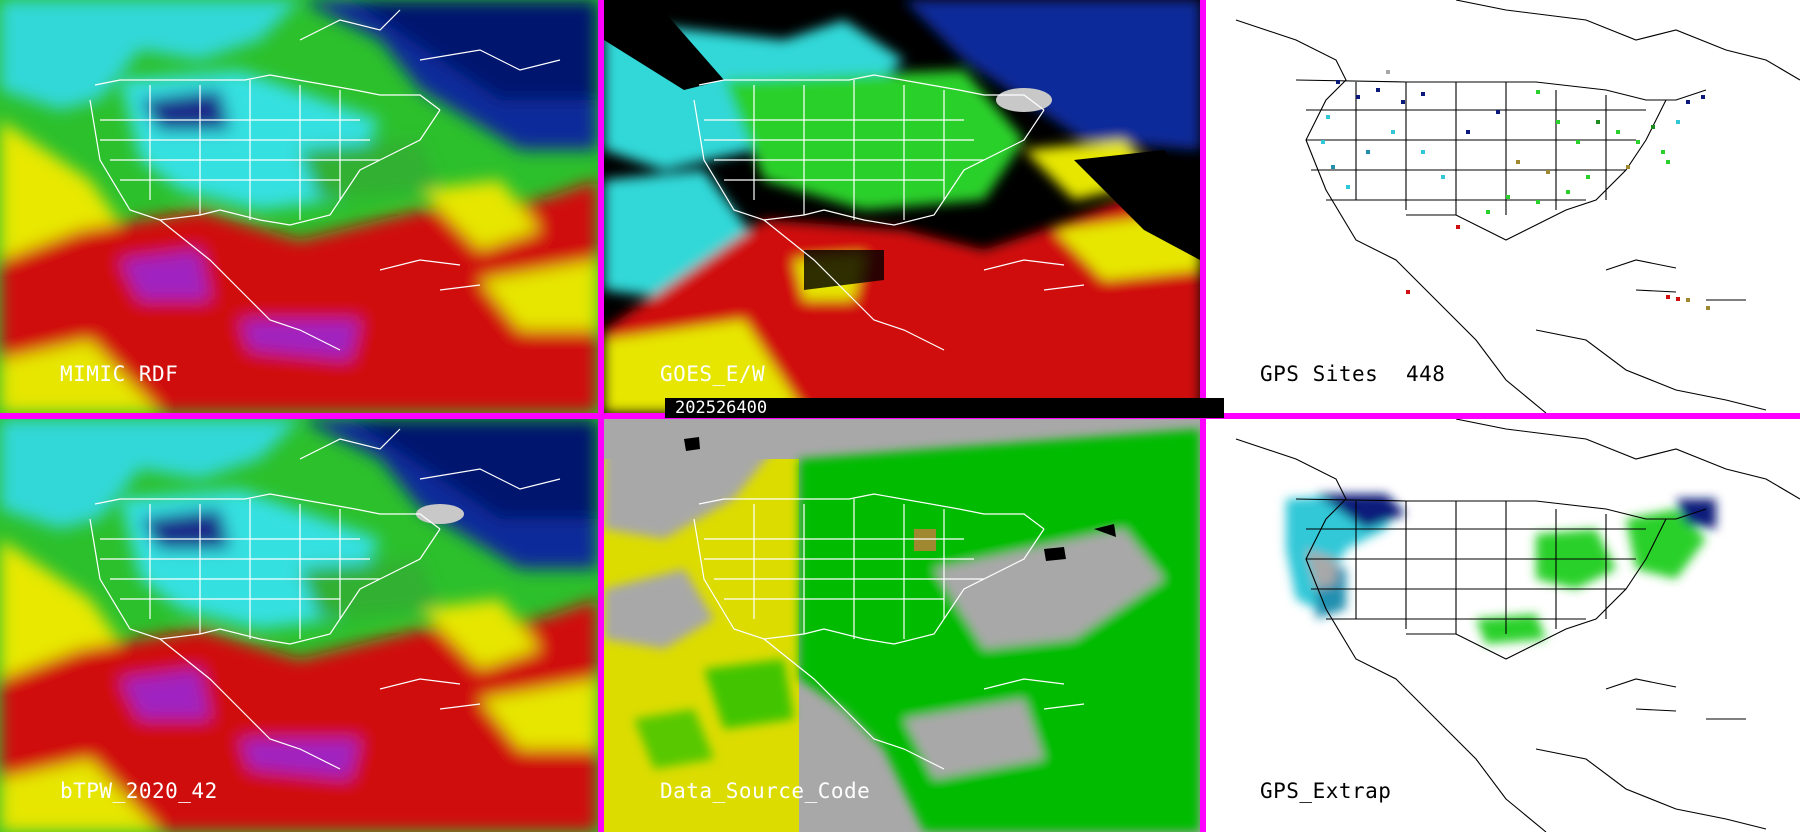  Describe the element at coordinates (601, 416) in the screenshot. I see `vertical-divider-left` at that location.